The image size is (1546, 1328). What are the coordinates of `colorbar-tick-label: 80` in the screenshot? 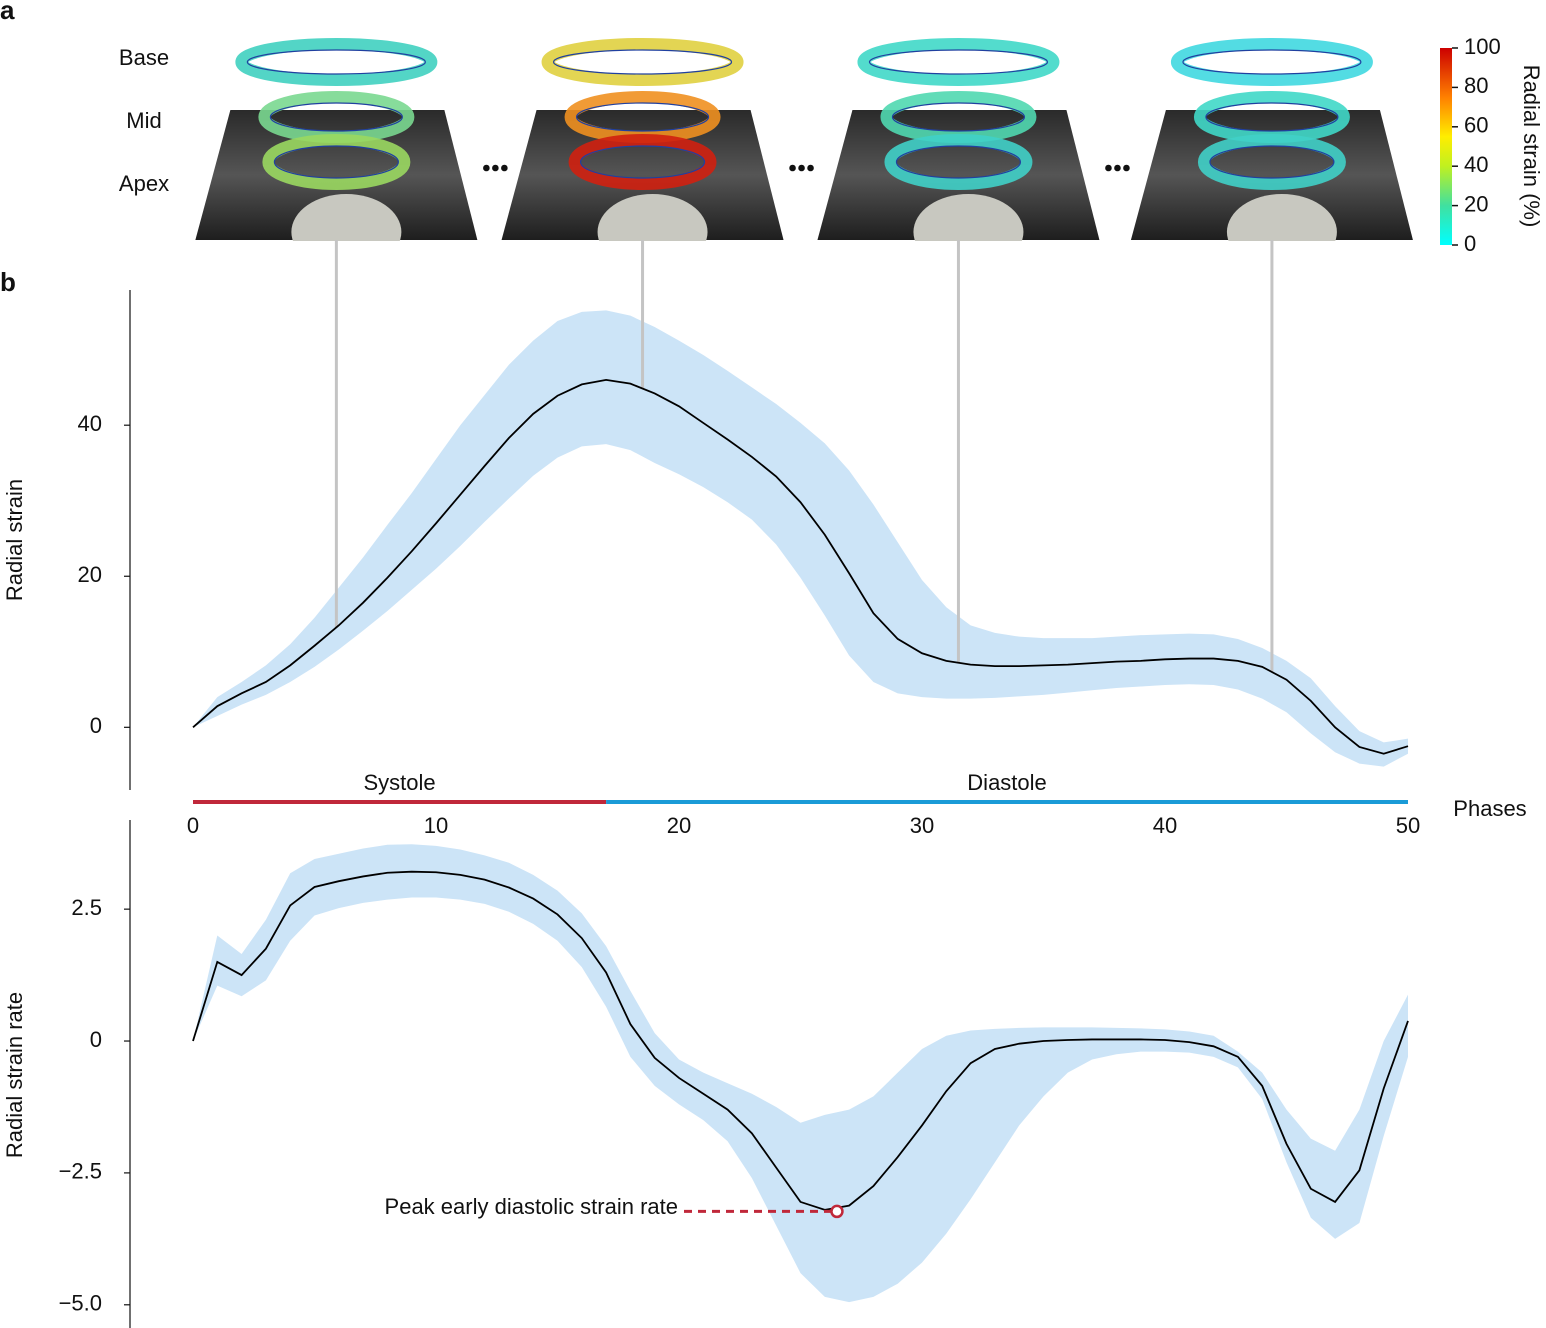 It's located at (1476, 85).